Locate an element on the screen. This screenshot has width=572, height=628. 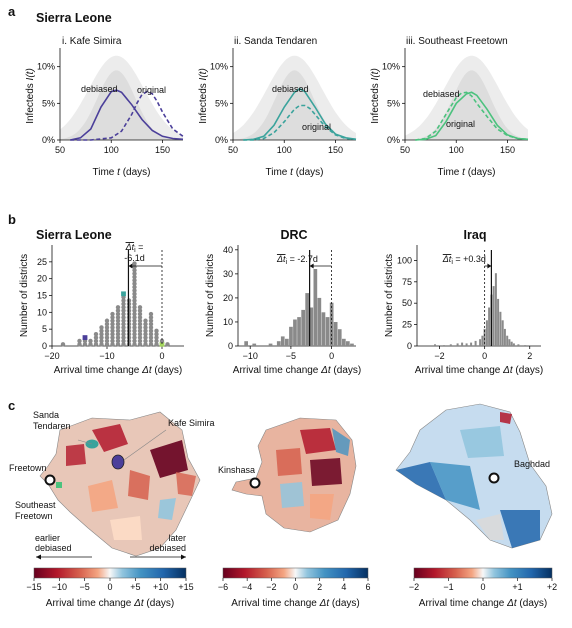
shift-arrowhead is located at coordinates (489, 266).